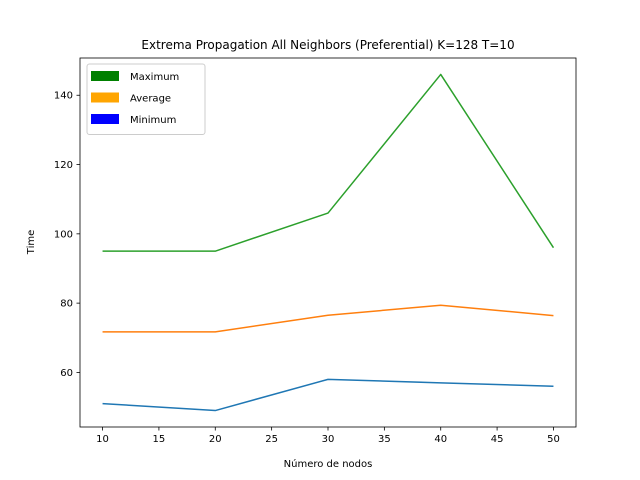  I want to click on x-tick-label: 15, so click(159, 439).